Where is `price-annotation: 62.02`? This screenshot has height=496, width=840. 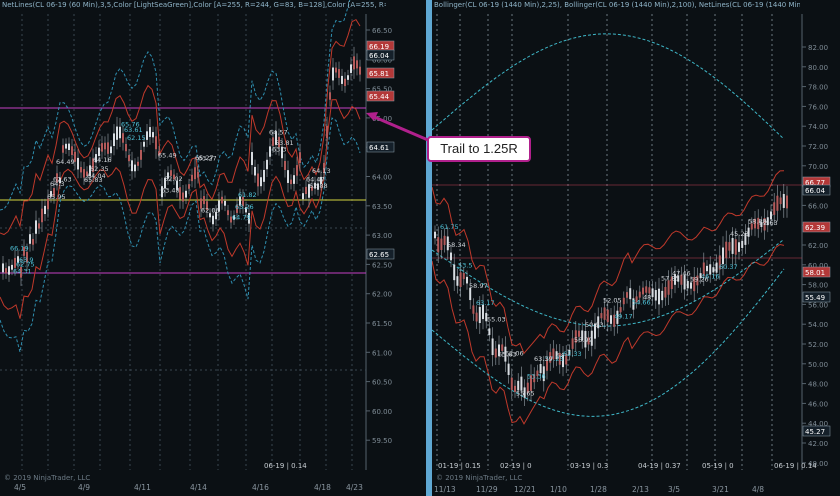
price-annotation: 62.02 is located at coordinates (173, 179).